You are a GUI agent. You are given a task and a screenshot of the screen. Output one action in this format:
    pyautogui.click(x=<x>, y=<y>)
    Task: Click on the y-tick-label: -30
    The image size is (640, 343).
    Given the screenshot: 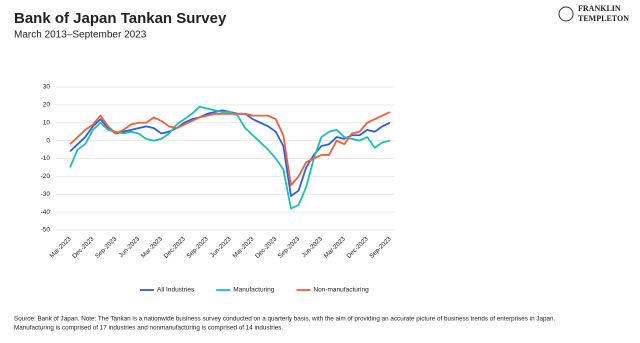 What is the action you would take?
    pyautogui.click(x=46, y=194)
    